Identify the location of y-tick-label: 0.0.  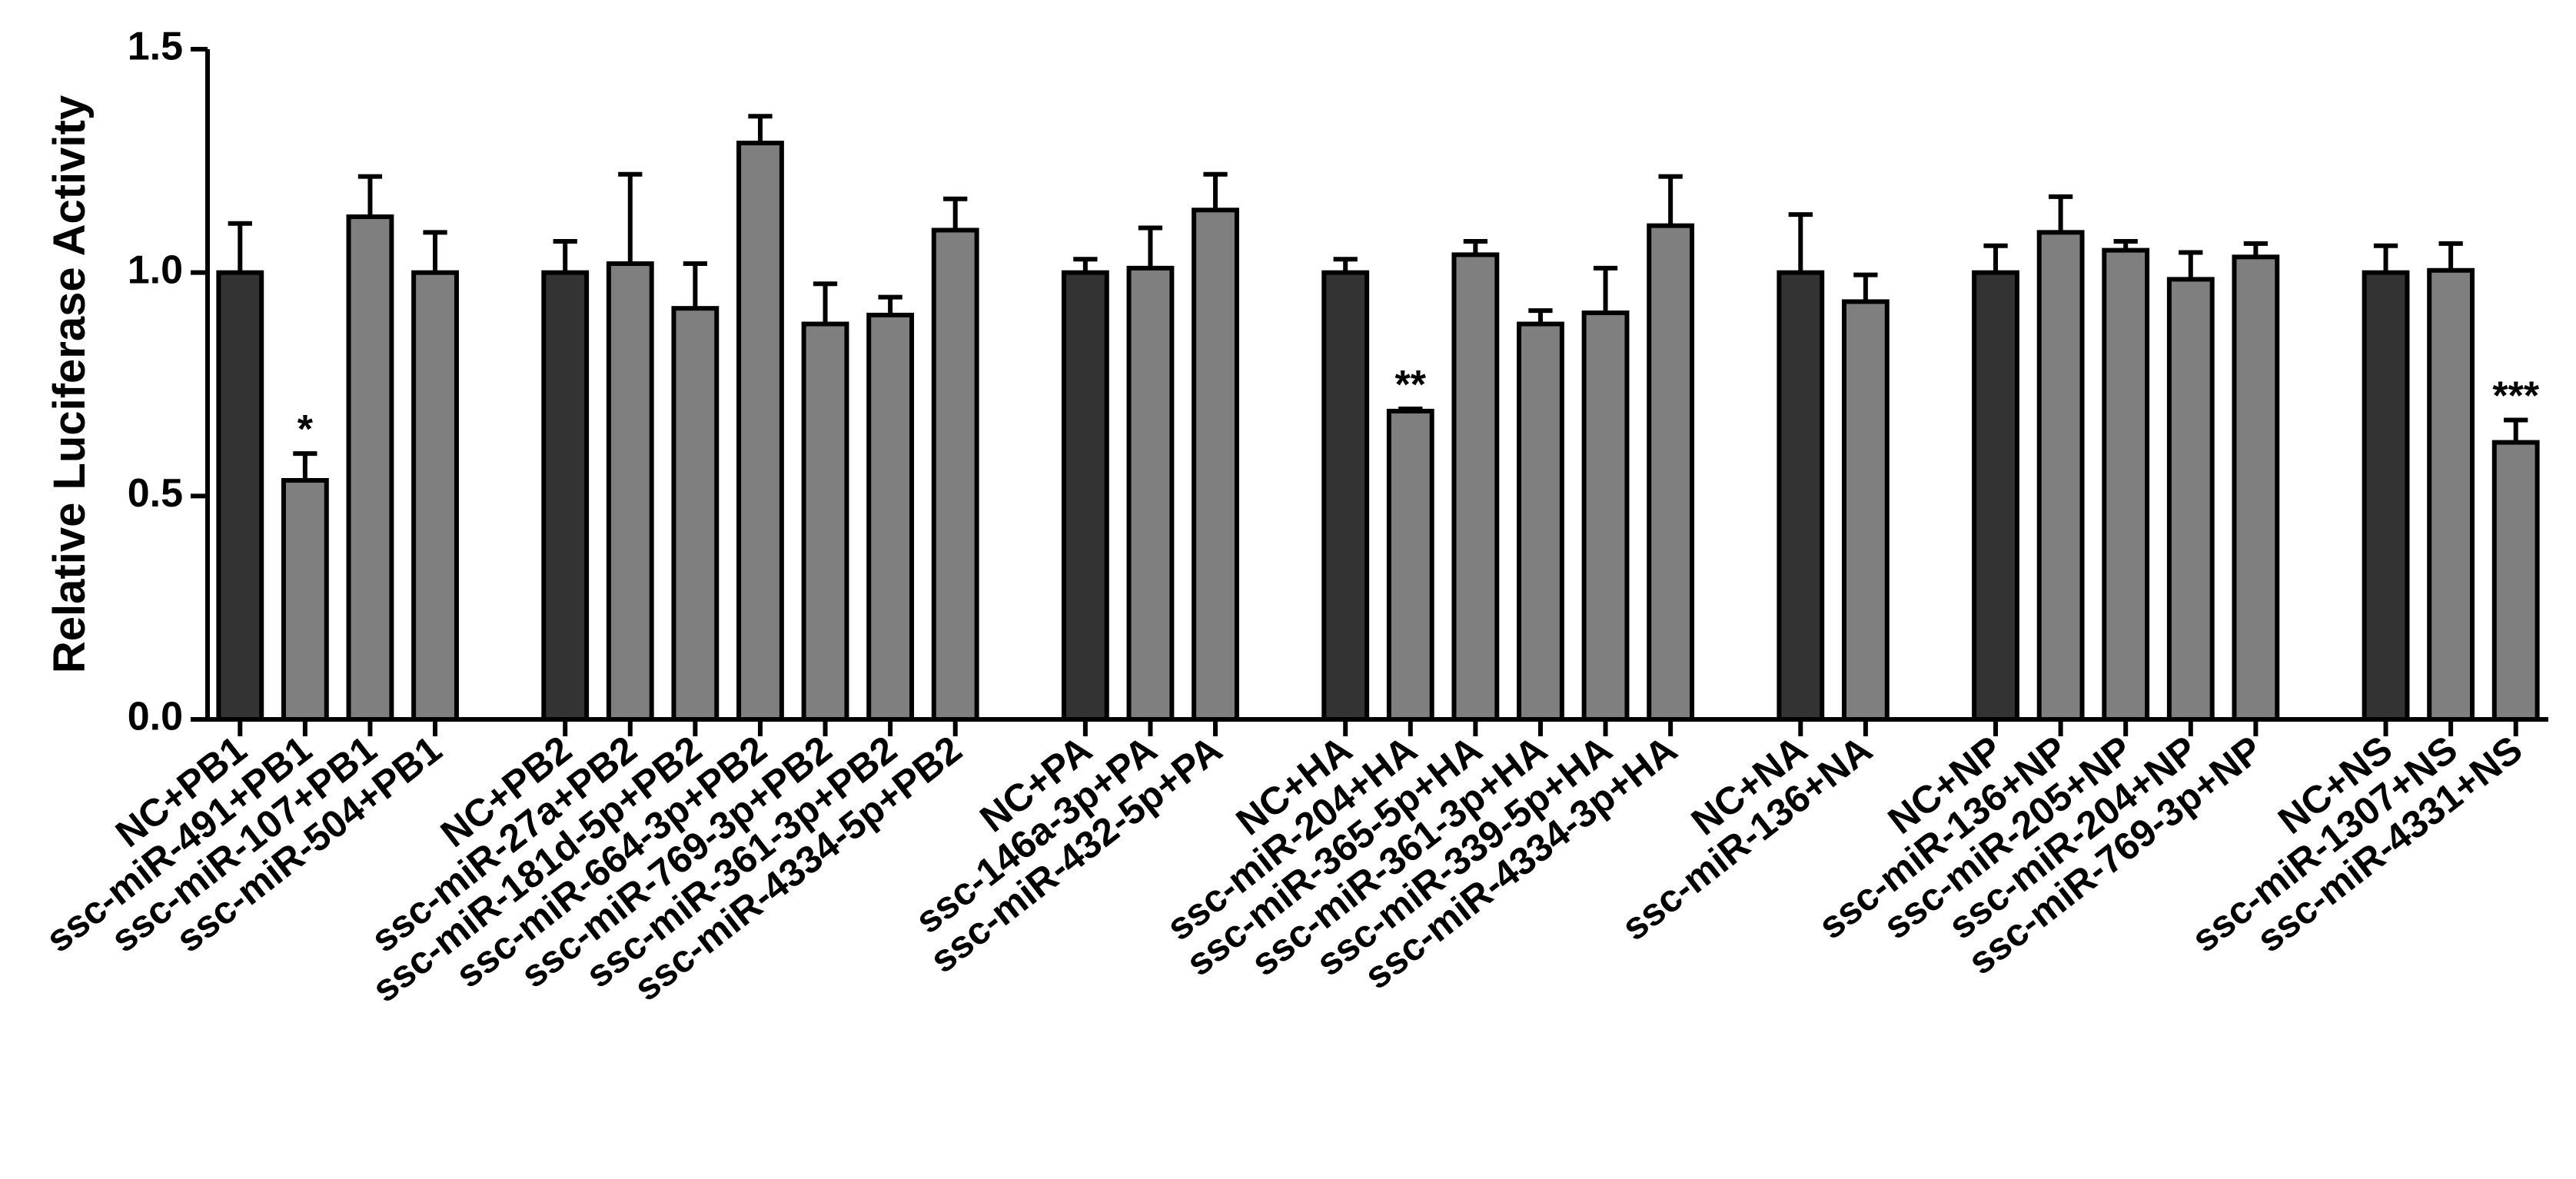
(155, 717).